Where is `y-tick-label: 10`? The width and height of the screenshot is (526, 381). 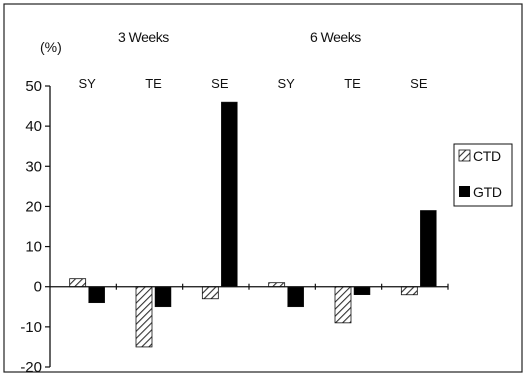
y-tick-label: 10 is located at coordinates (33, 247).